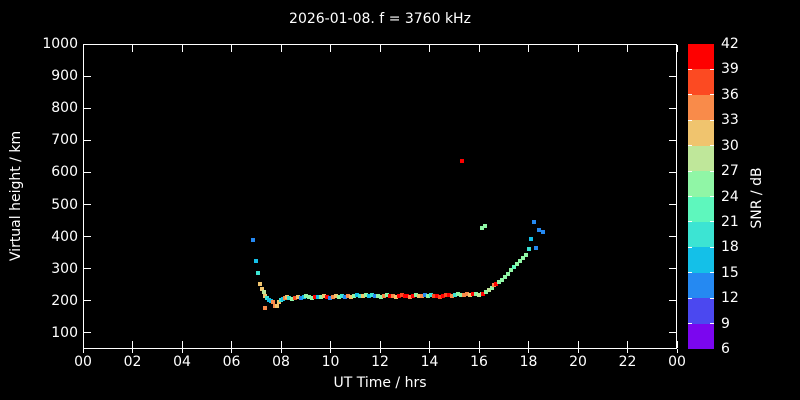  Describe the element at coordinates (380, 19) in the screenshot. I see `chart-title: 2026-01-08. f = 3760 kHz` at that location.